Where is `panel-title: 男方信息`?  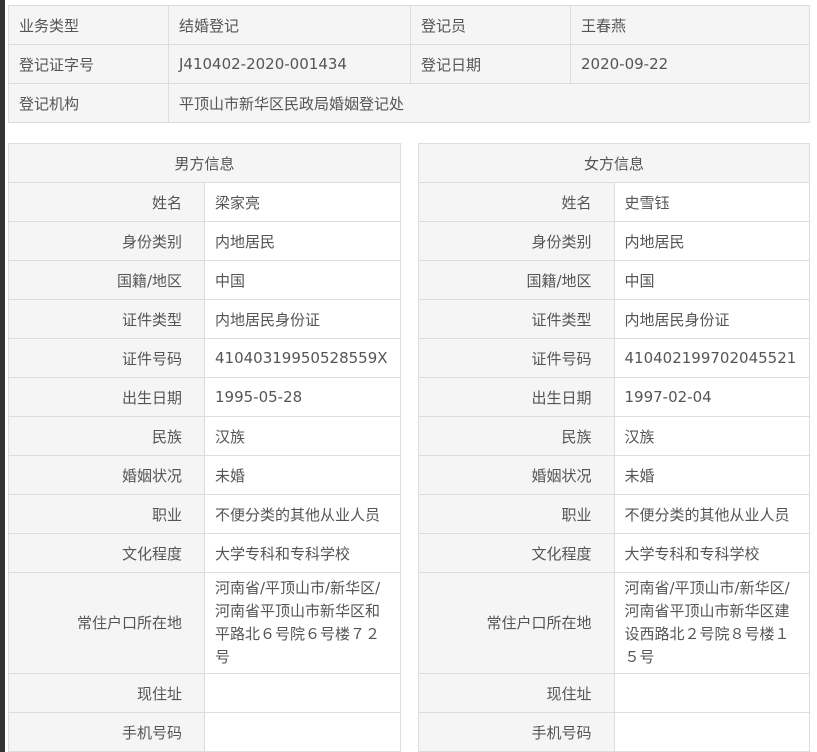
panel-title: 男方信息 is located at coordinates (204, 163).